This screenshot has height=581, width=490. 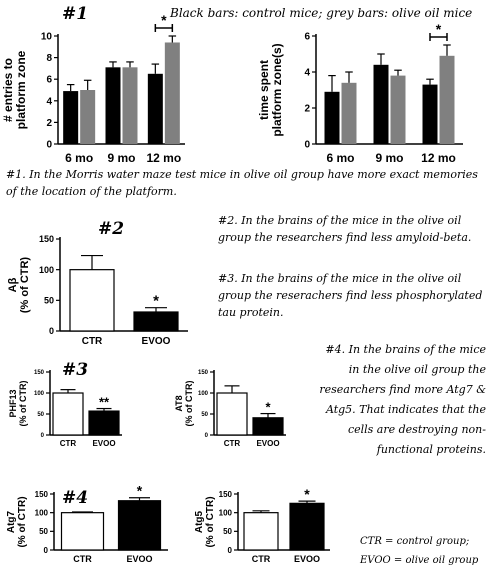 I want to click on chart-abeta: 0 50 100 150 Aβ (% of CTR) CTR EVOO *, so click(x=97, y=290).